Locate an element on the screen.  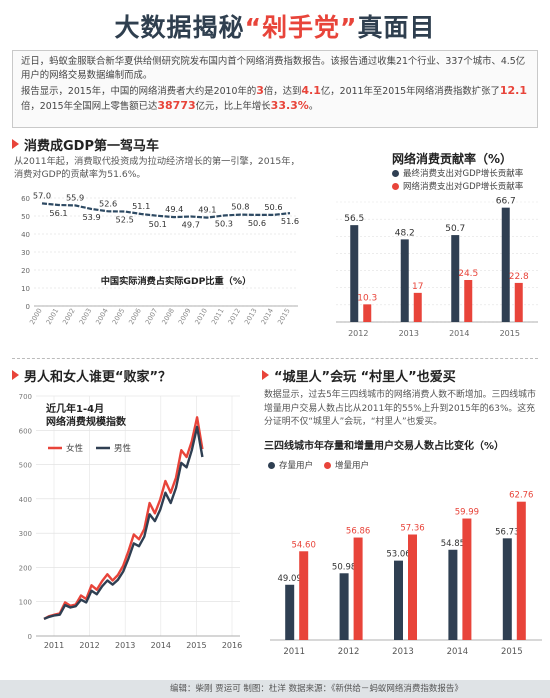
legend-label: 网络消费支出对GDP增长贡献率 is located at coordinates (463, 187).